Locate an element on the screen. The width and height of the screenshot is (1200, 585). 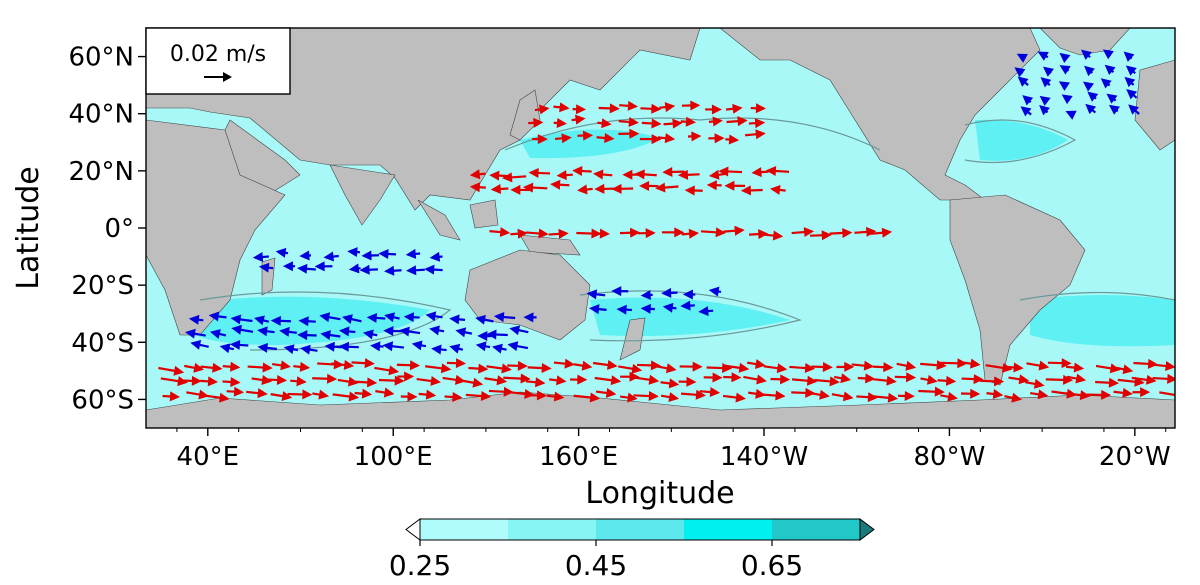
reference-arrow-head is located at coordinates (227, 77).